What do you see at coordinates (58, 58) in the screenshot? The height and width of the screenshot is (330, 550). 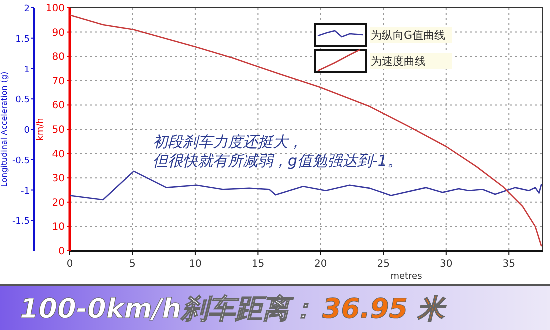 I see `y-tick-label: 80` at bounding box center [58, 58].